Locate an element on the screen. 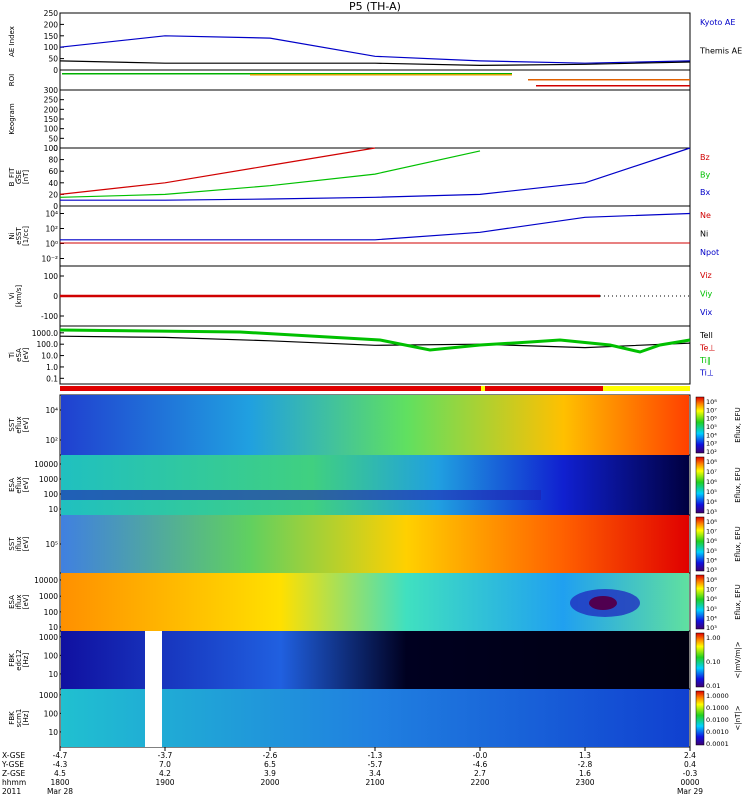 The width and height of the screenshot is (750, 800). panel-ylabel: FBK is located at coordinates (12, 718).